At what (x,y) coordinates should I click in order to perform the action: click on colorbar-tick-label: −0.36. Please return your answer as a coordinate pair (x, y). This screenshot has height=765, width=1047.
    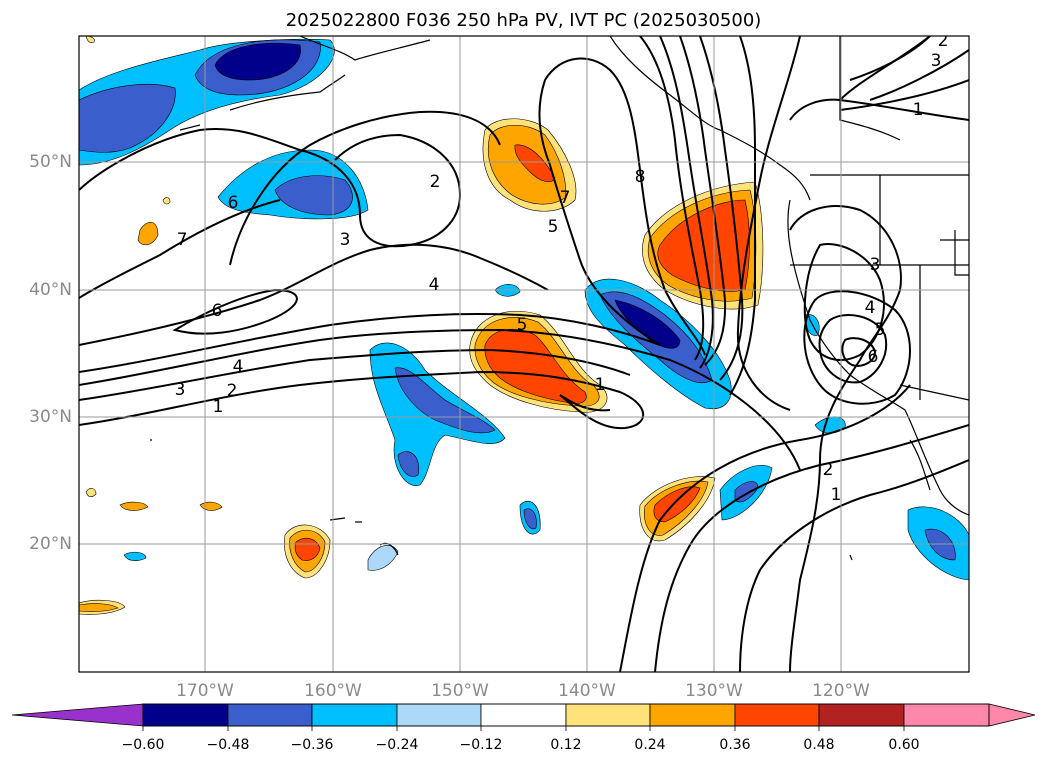
    Looking at the image, I should click on (312, 745).